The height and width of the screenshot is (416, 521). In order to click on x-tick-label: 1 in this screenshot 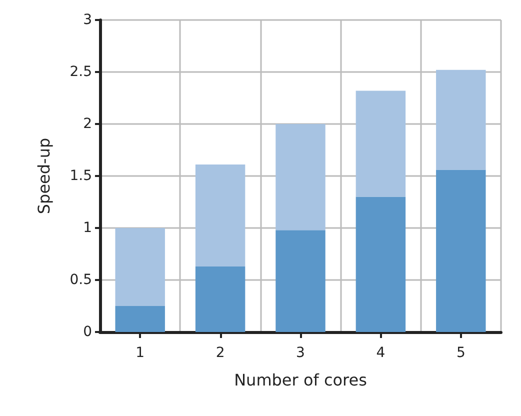, I will do `click(140, 353)`.